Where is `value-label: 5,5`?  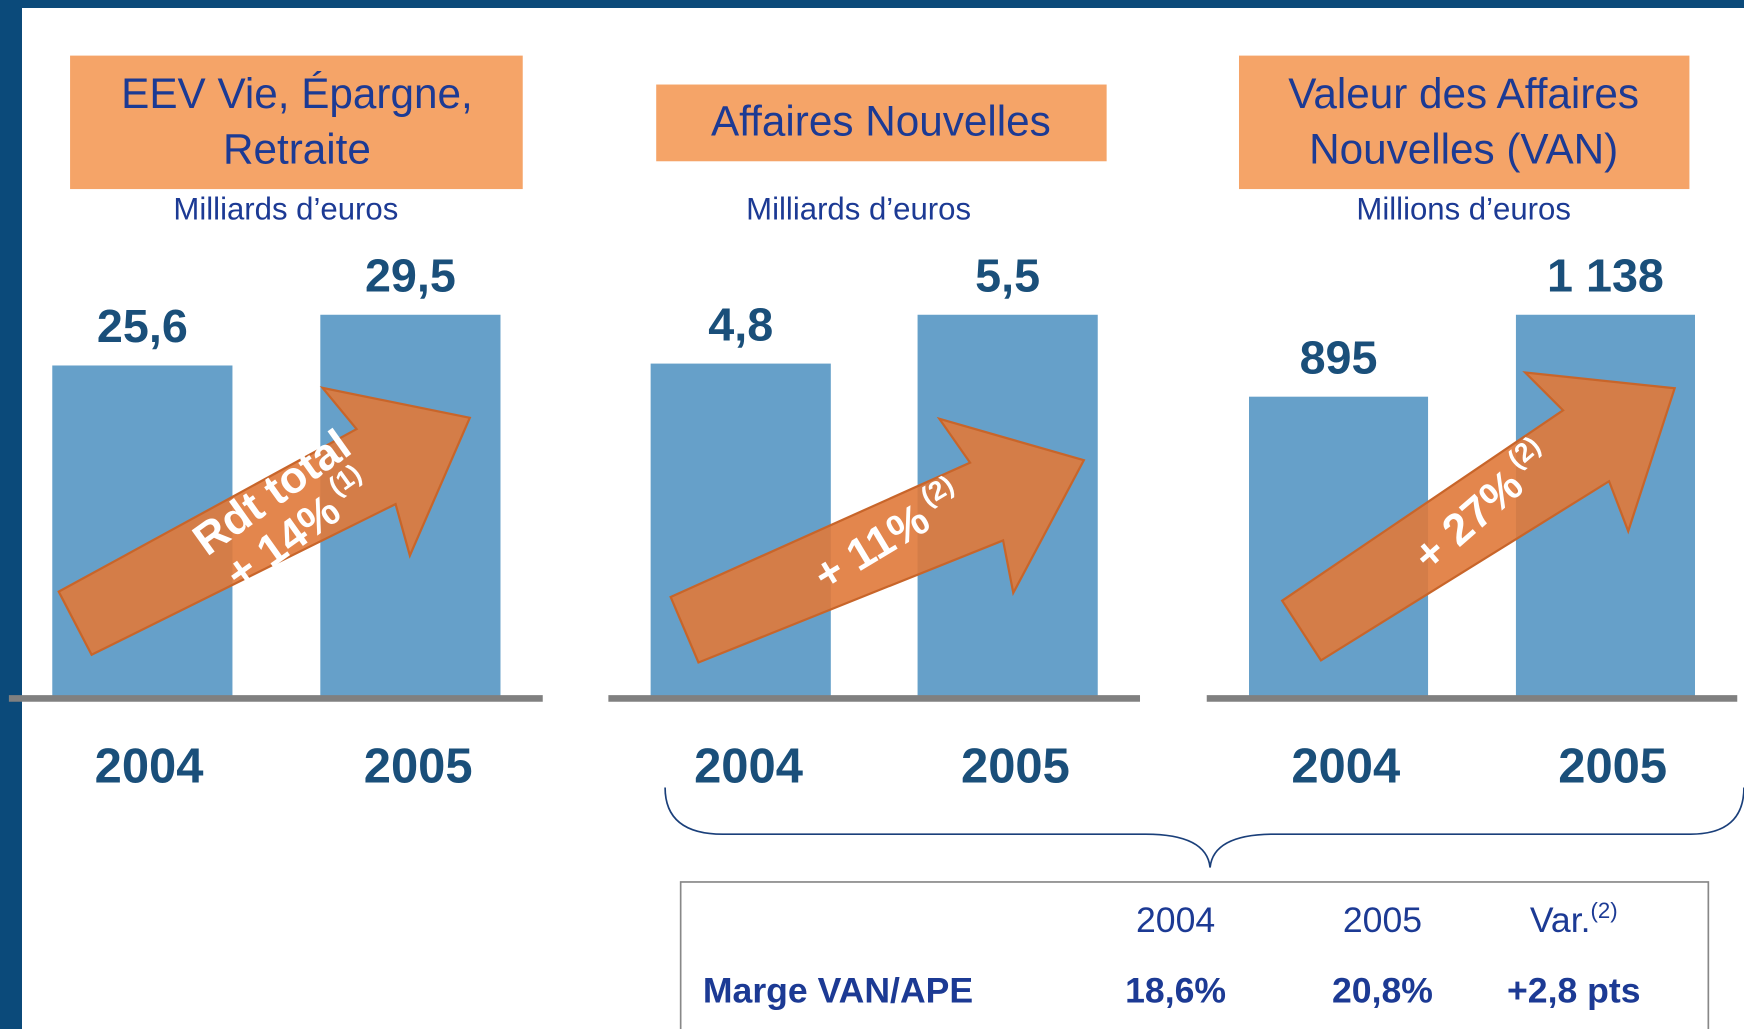 value-label: 5,5 is located at coordinates (1007, 276).